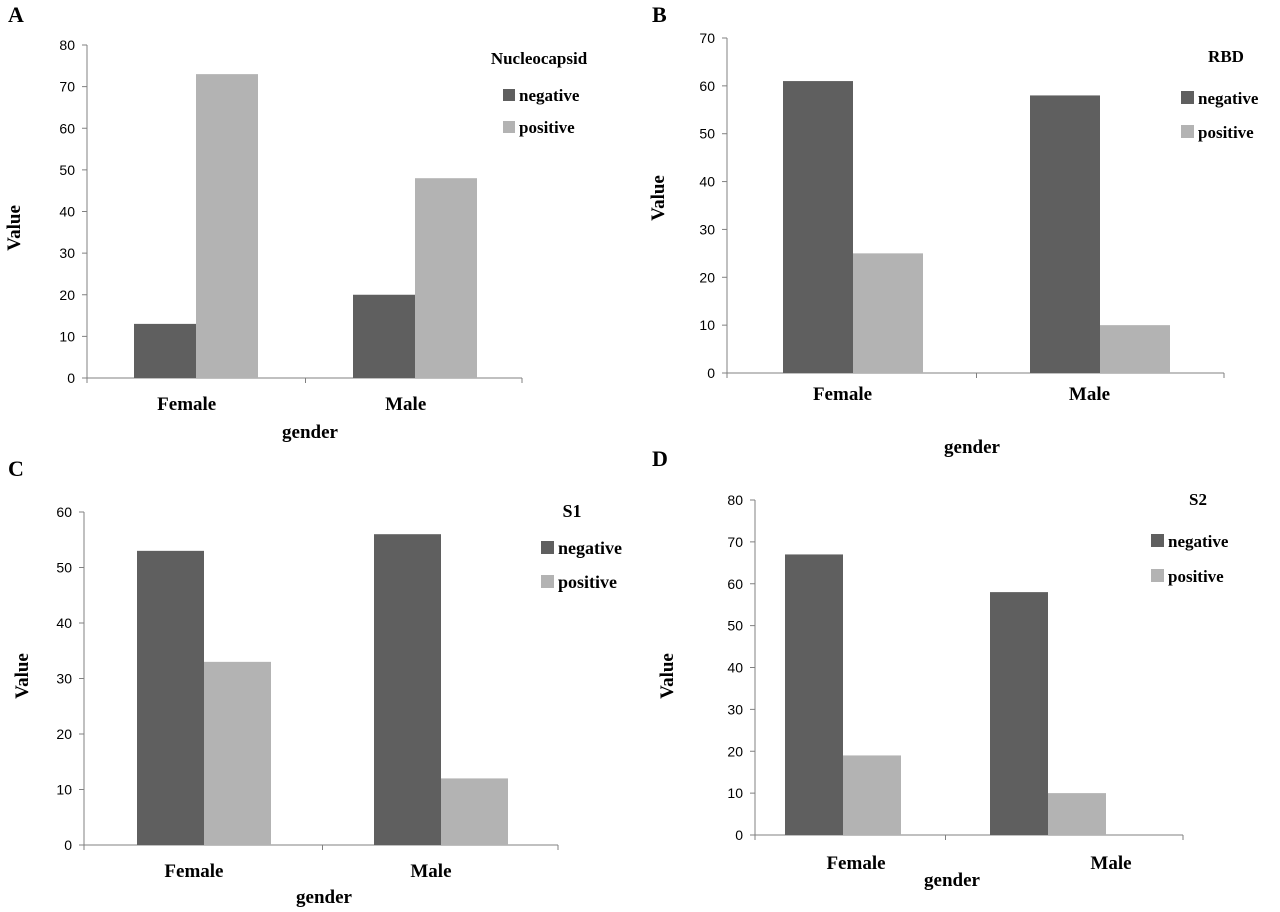 This screenshot has width=1280, height=912. I want to click on chart-title: Nucleocapsid, so click(539, 58).